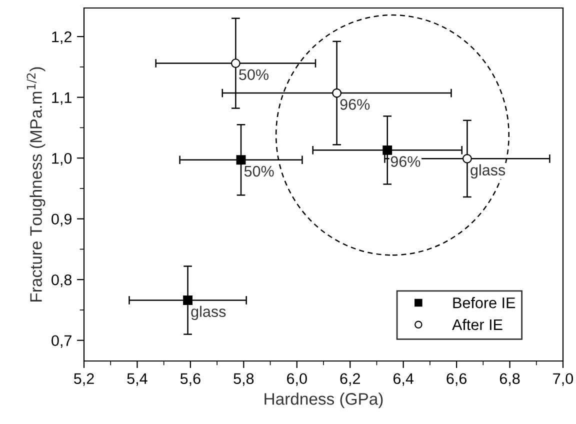 This screenshot has height=424, width=576. I want to click on x-tick-label: 6,2, so click(350, 379).